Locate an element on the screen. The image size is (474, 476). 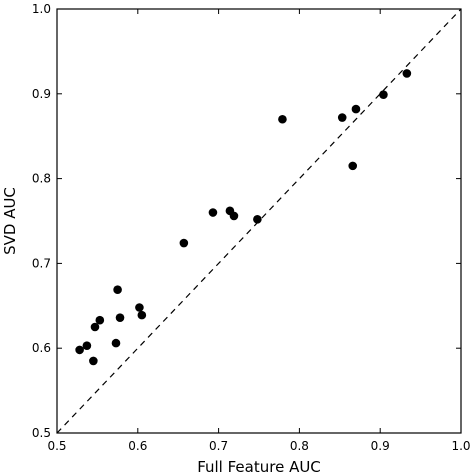
y-tick-label: 0.5 is located at coordinates (41, 433).